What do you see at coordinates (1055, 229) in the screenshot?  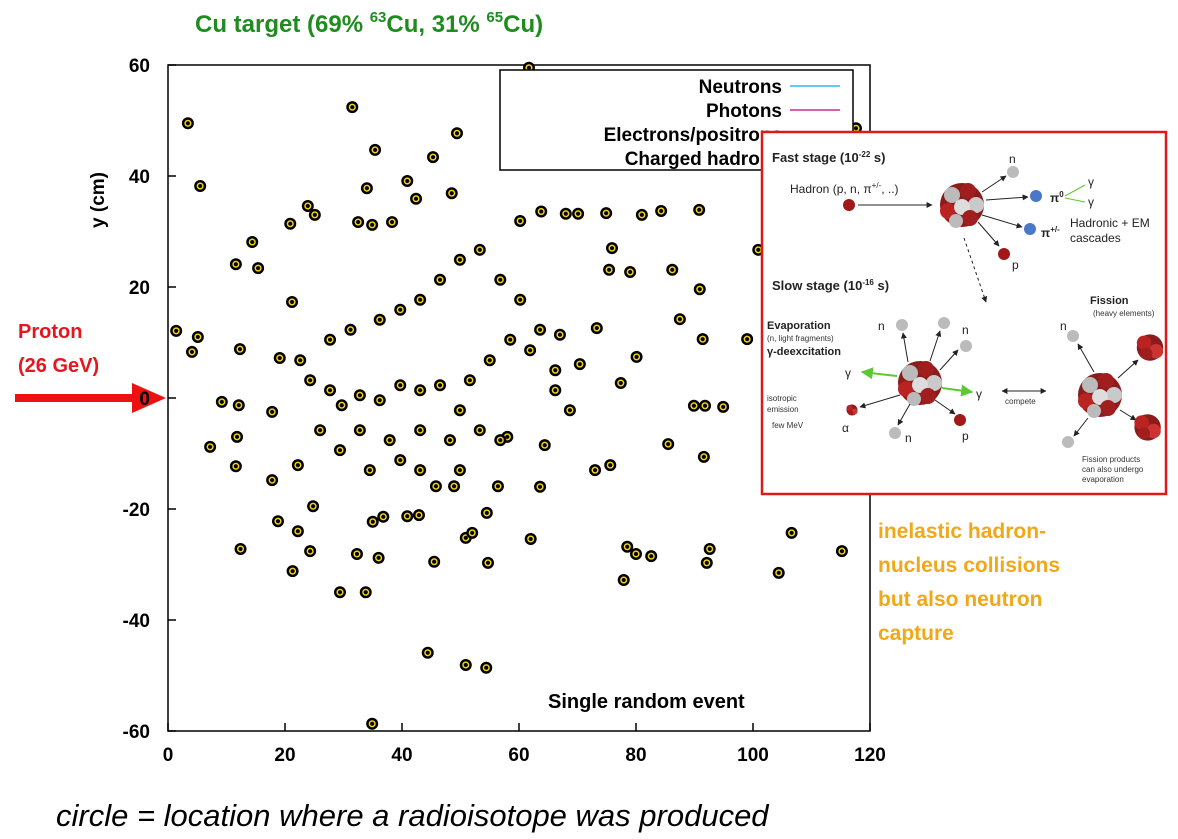 I see `text-sup: +/-` at bounding box center [1055, 229].